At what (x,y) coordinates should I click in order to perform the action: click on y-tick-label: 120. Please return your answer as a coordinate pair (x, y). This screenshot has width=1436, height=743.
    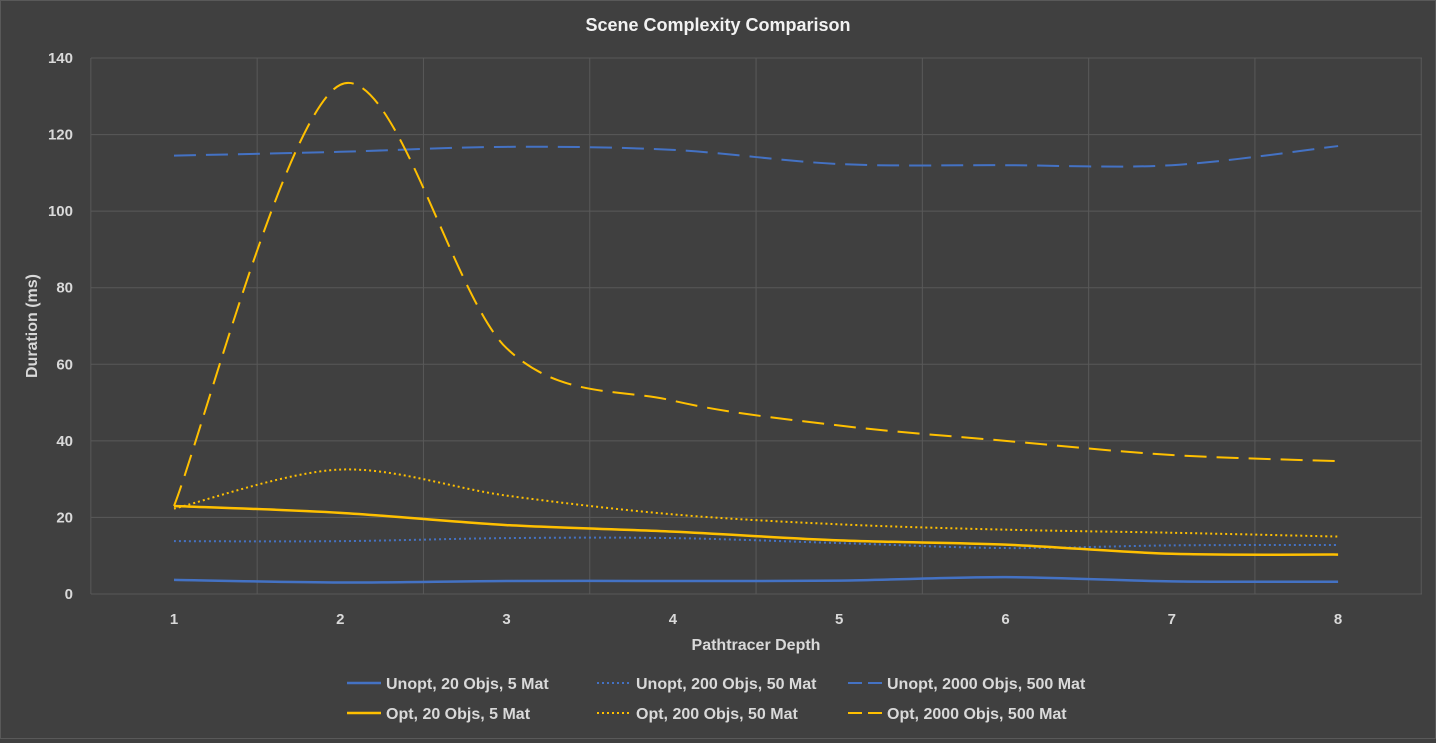
    Looking at the image, I should click on (60, 135).